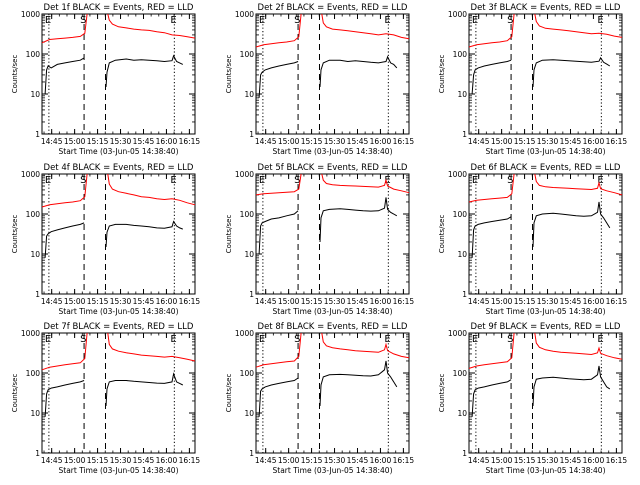 The image size is (640, 485). What do you see at coordinates (546, 168) in the screenshot?
I see `panel-title: Det 6f BLACK = Events, RED = LLD` at bounding box center [546, 168].